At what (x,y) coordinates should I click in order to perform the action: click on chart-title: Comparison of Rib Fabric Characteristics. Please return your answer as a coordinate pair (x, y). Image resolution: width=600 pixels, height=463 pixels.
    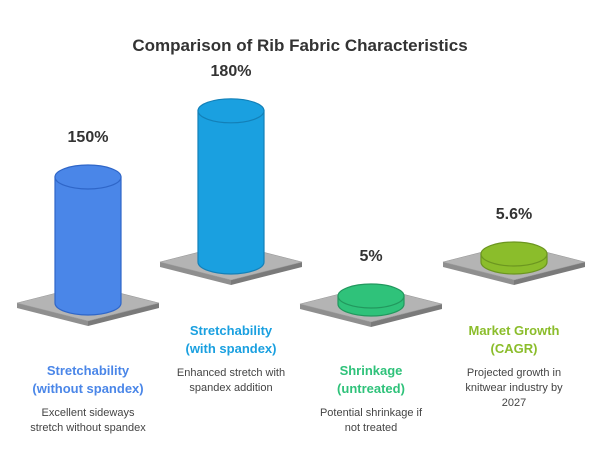
    Looking at the image, I should click on (300, 45).